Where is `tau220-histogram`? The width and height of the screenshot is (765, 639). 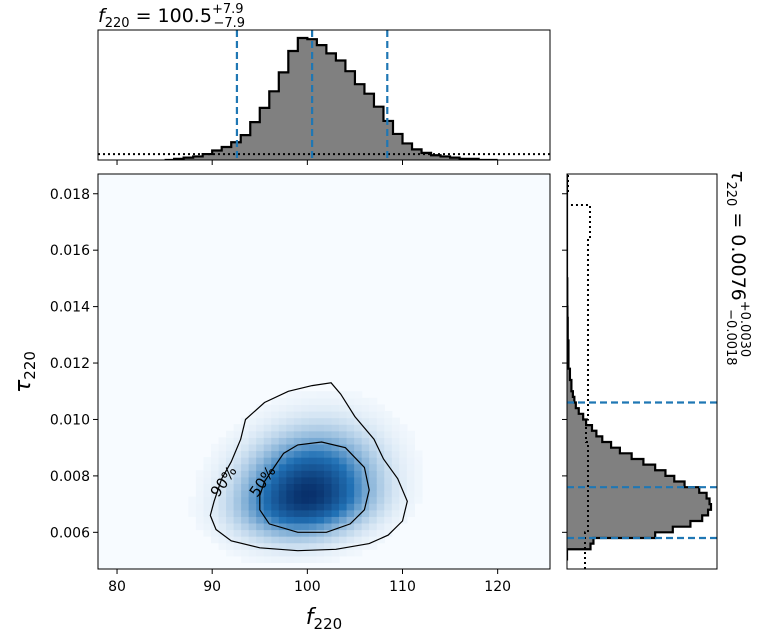 tau220-histogram is located at coordinates (642, 371).